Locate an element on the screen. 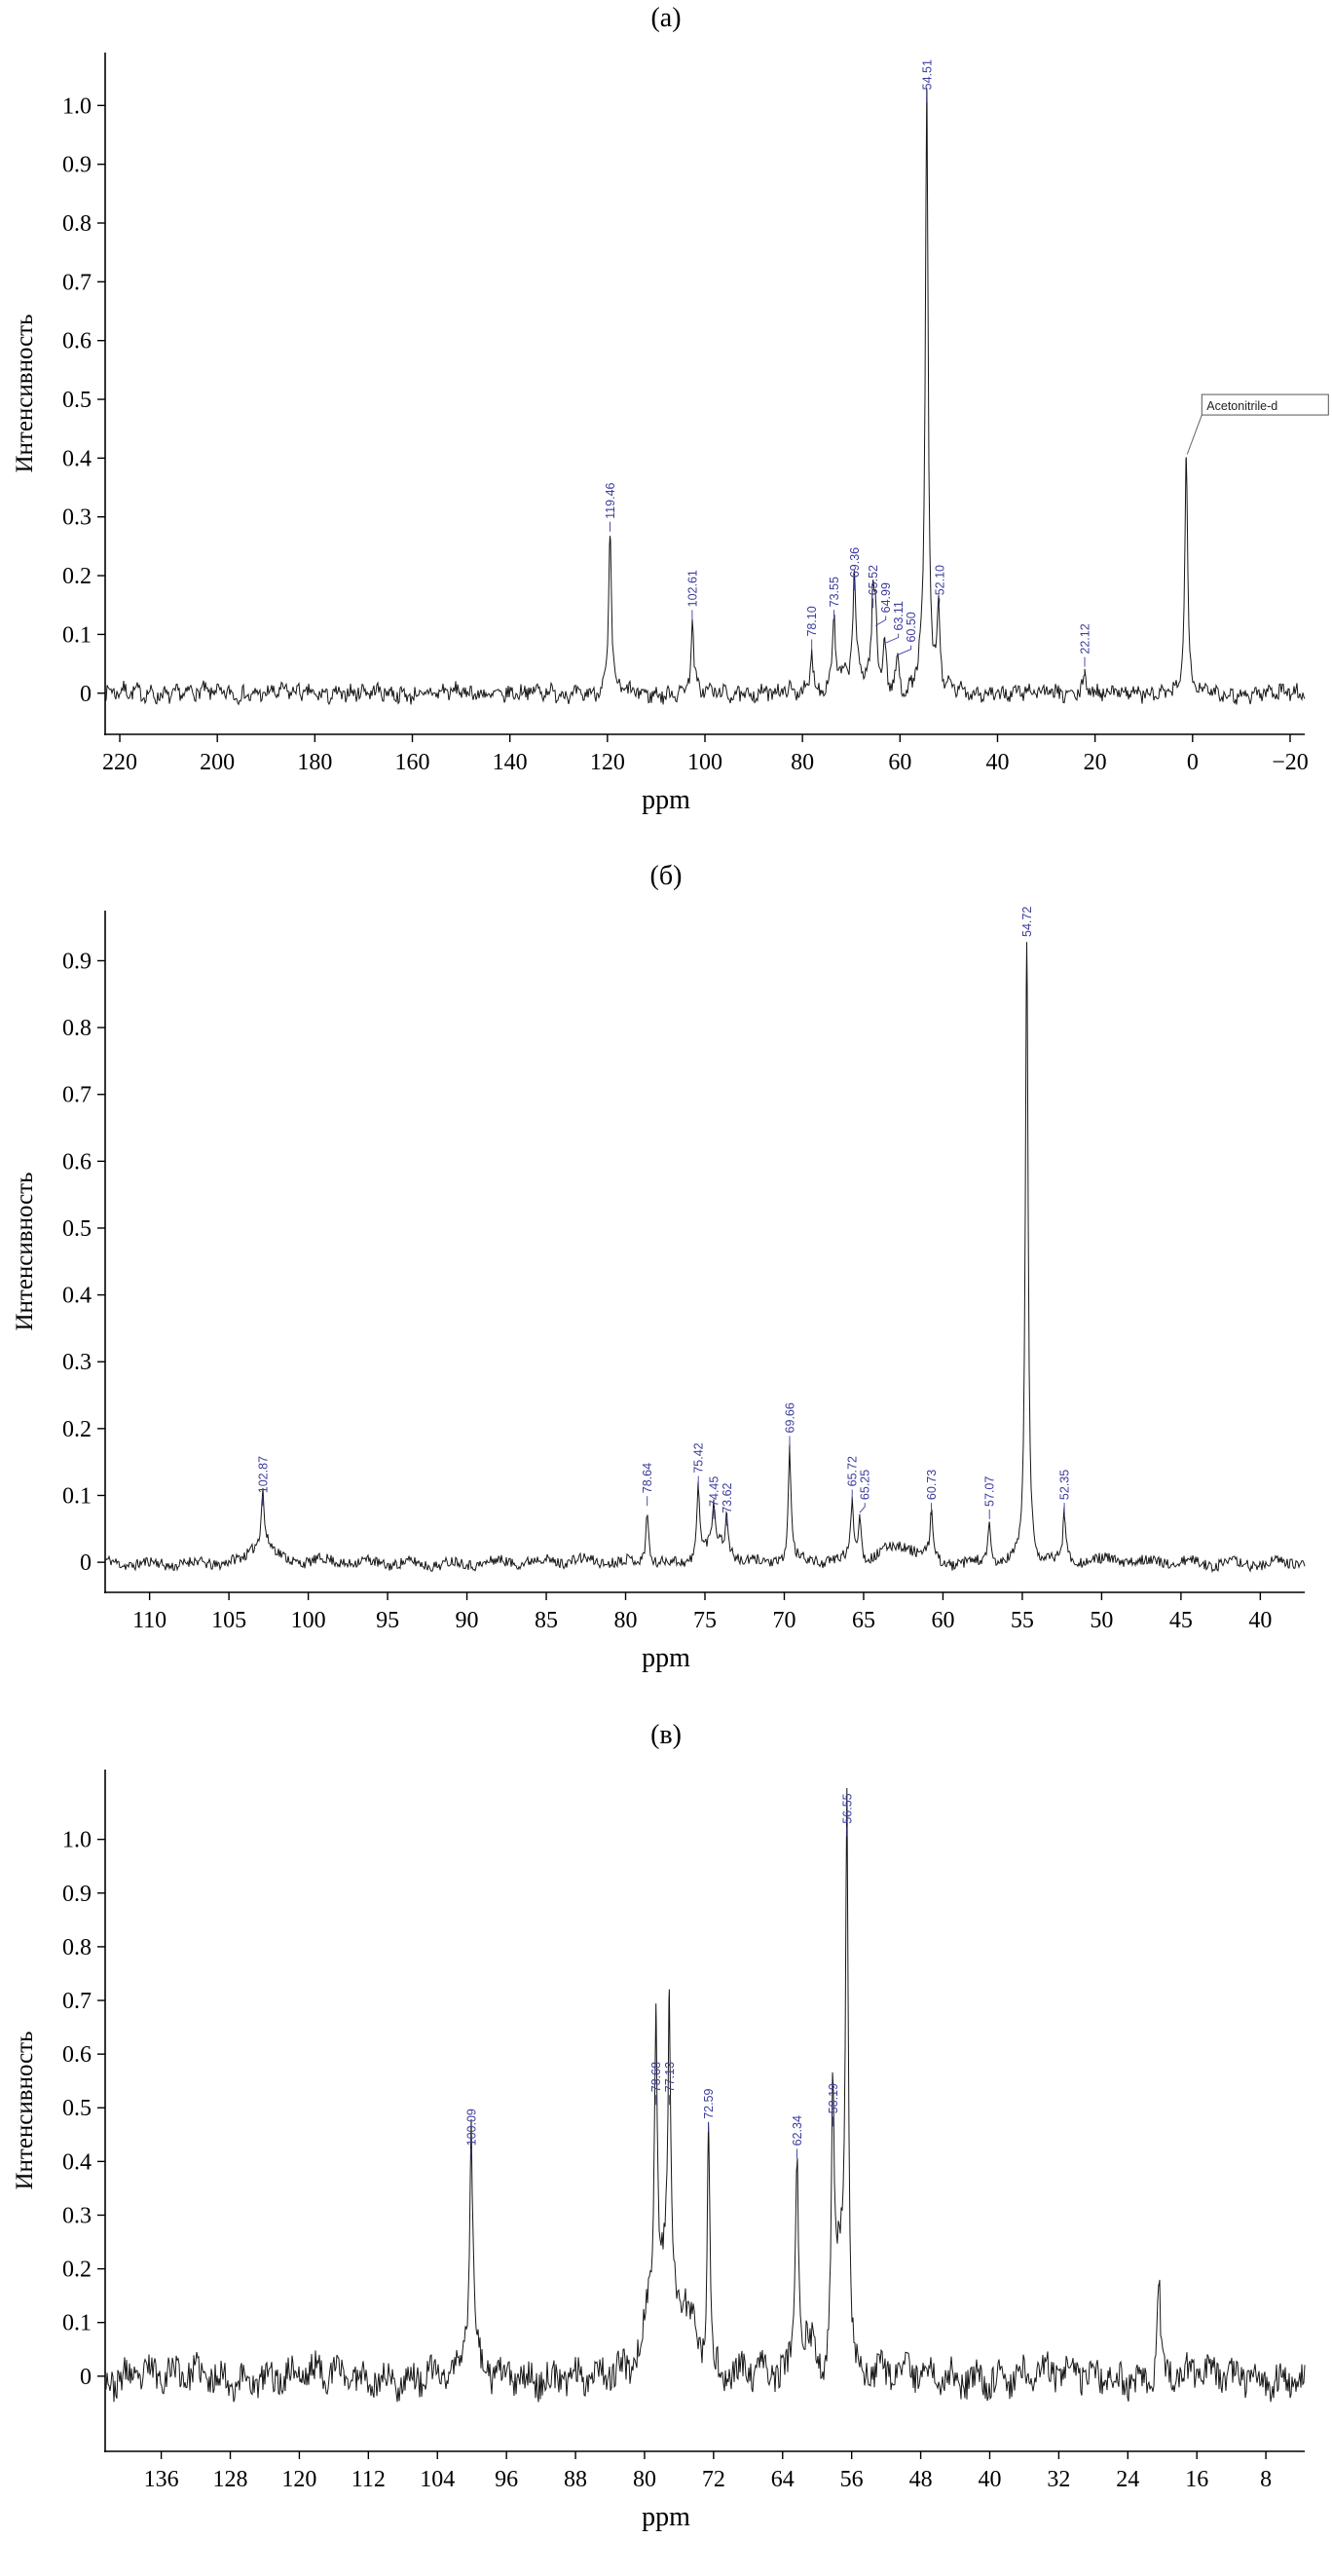 Image resolution: width=1332 pixels, height=2576 pixels. x-tick-label: 88 is located at coordinates (575, 2479).